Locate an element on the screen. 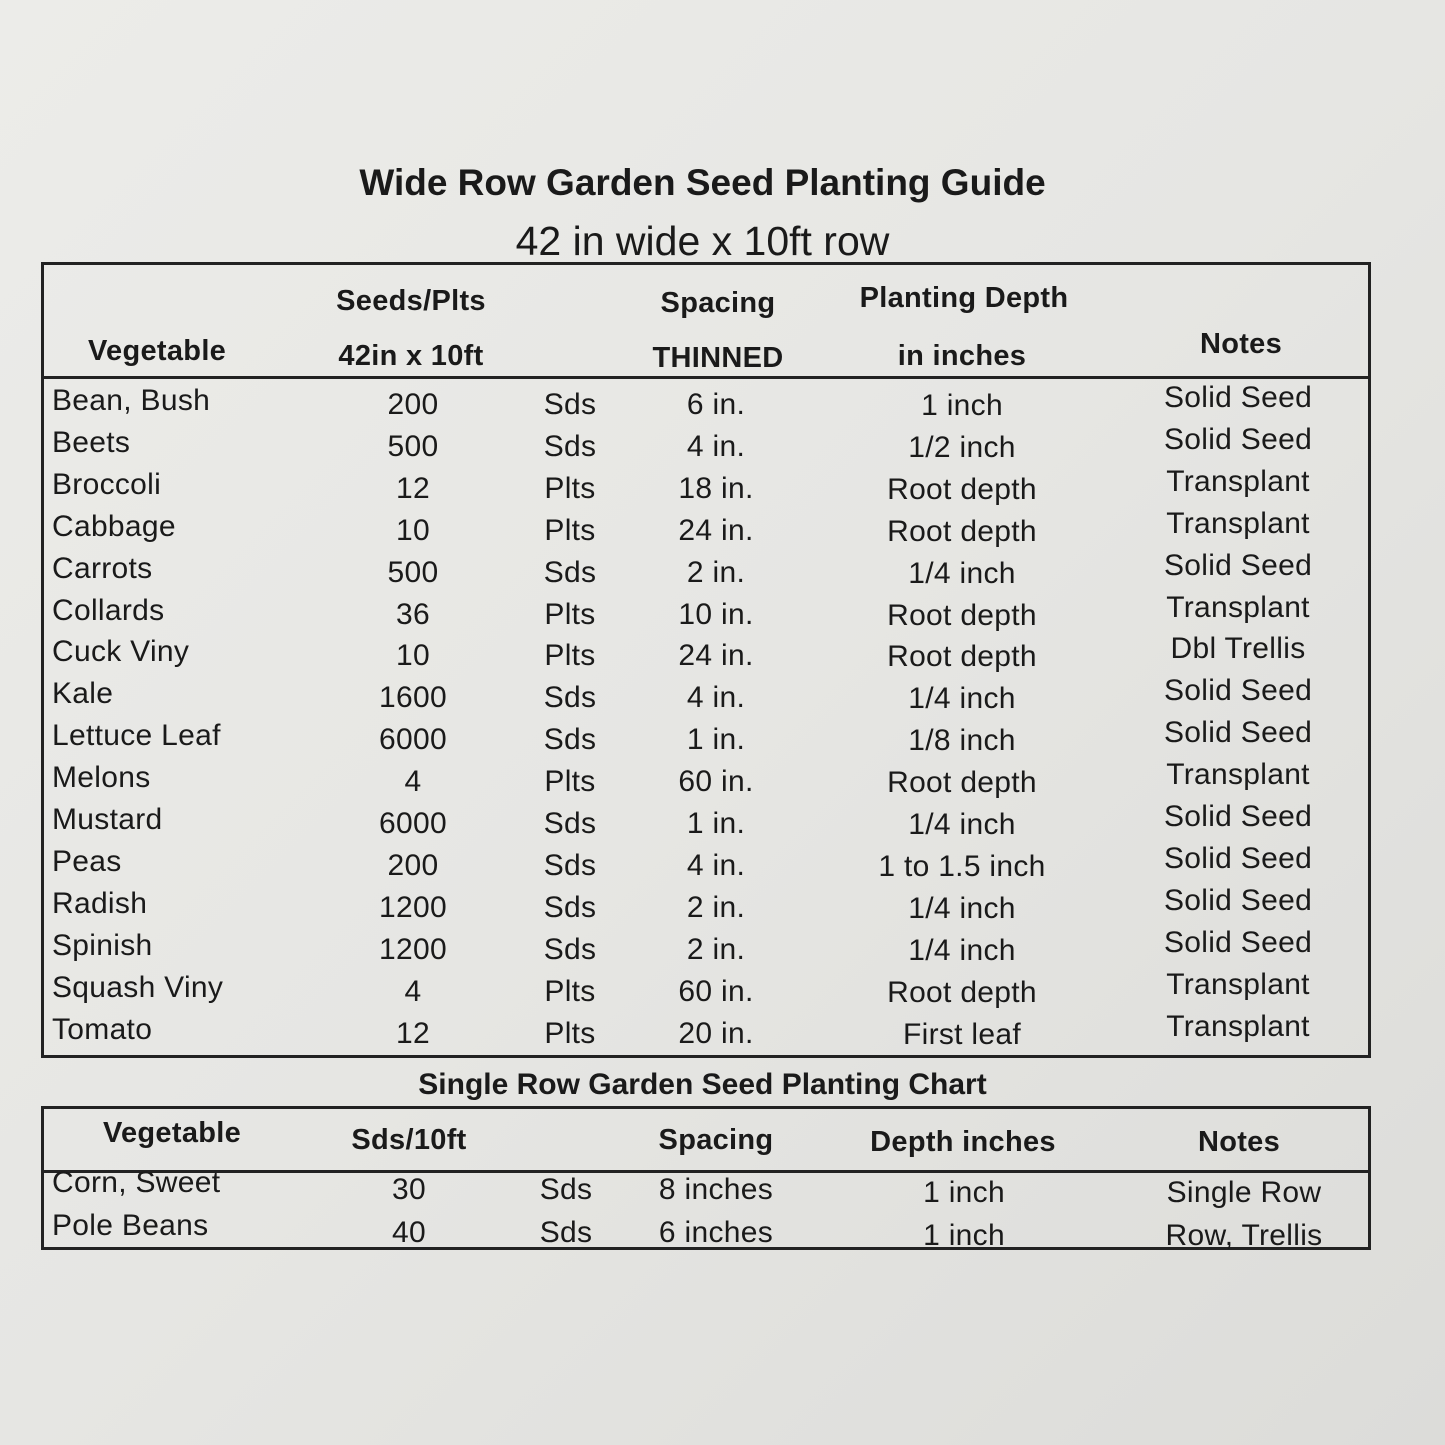  single-header-spacing: Spacing is located at coordinates (716, 1140).